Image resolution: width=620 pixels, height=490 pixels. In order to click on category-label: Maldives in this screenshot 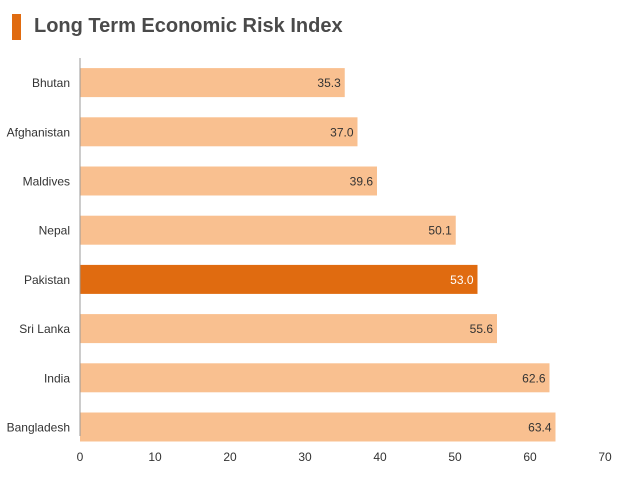, I will do `click(46, 182)`.